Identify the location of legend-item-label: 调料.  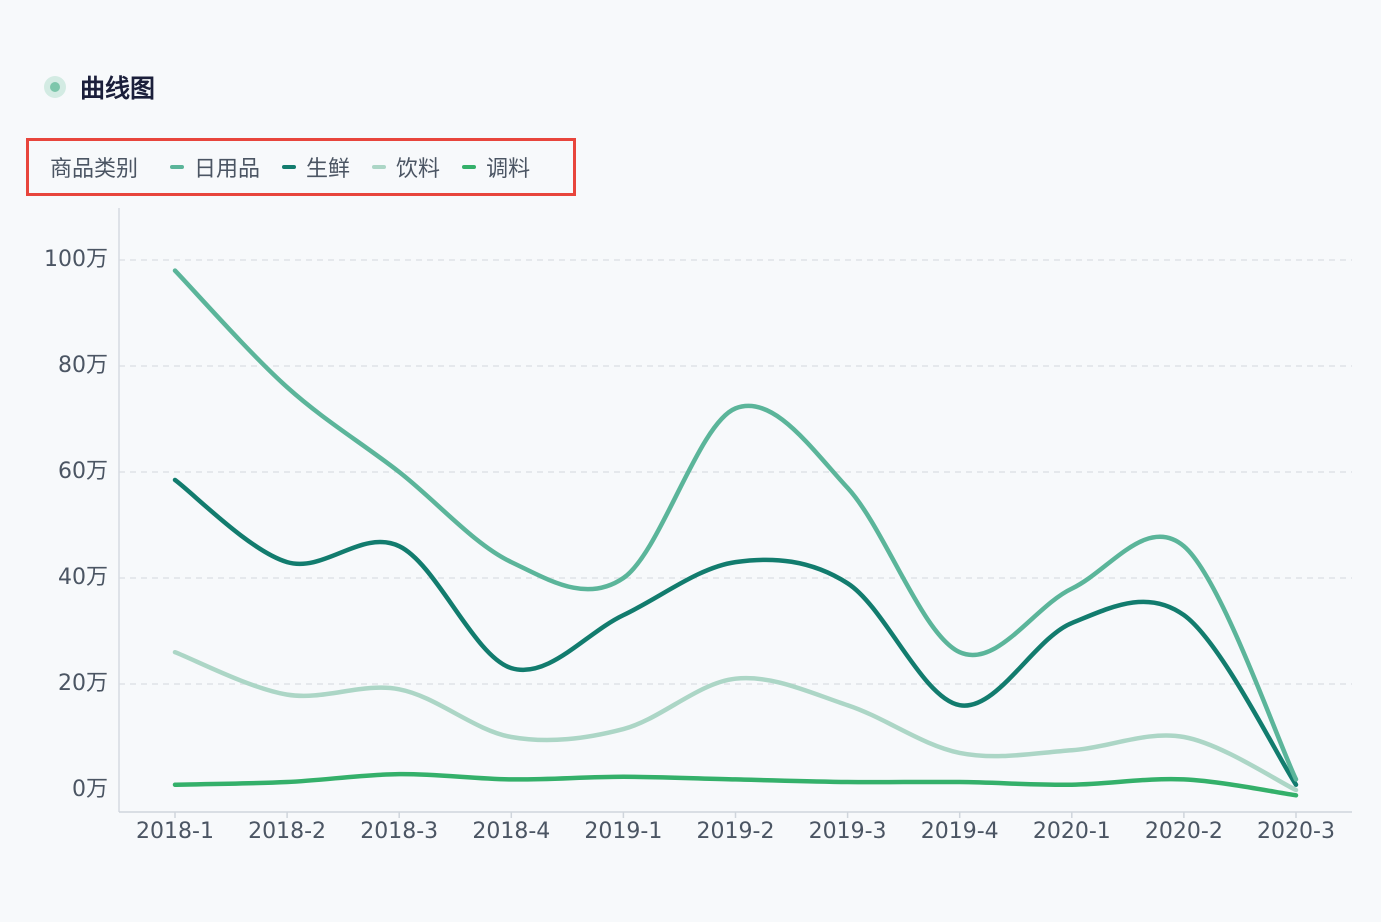
(508, 169).